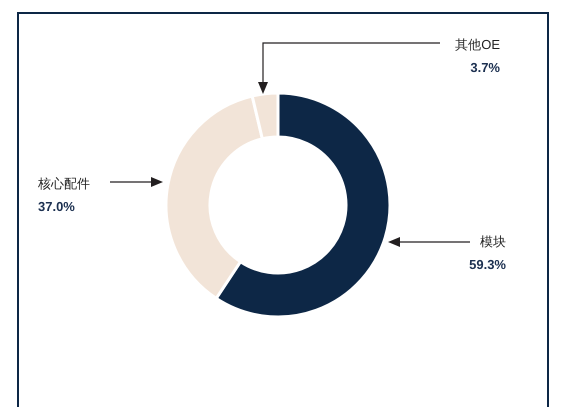 The height and width of the screenshot is (407, 569). Describe the element at coordinates (63, 183) in the screenshot. I see `slice-label: 核心配件` at that location.